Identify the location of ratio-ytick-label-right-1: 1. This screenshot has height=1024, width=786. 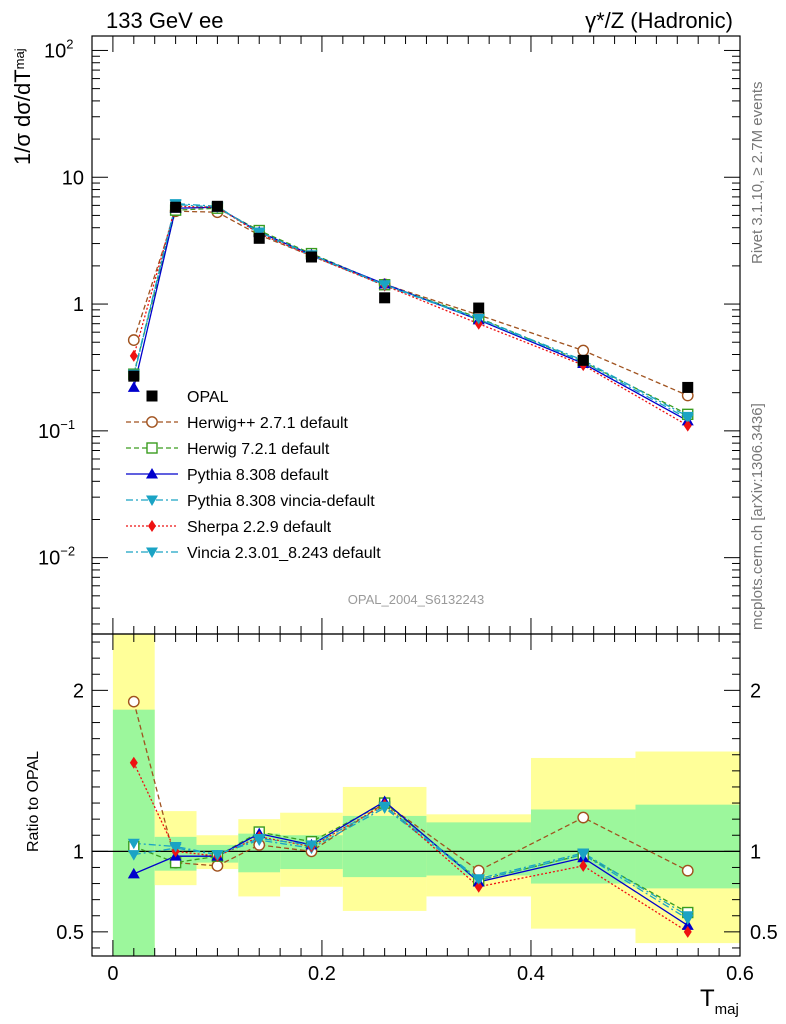
(755, 852).